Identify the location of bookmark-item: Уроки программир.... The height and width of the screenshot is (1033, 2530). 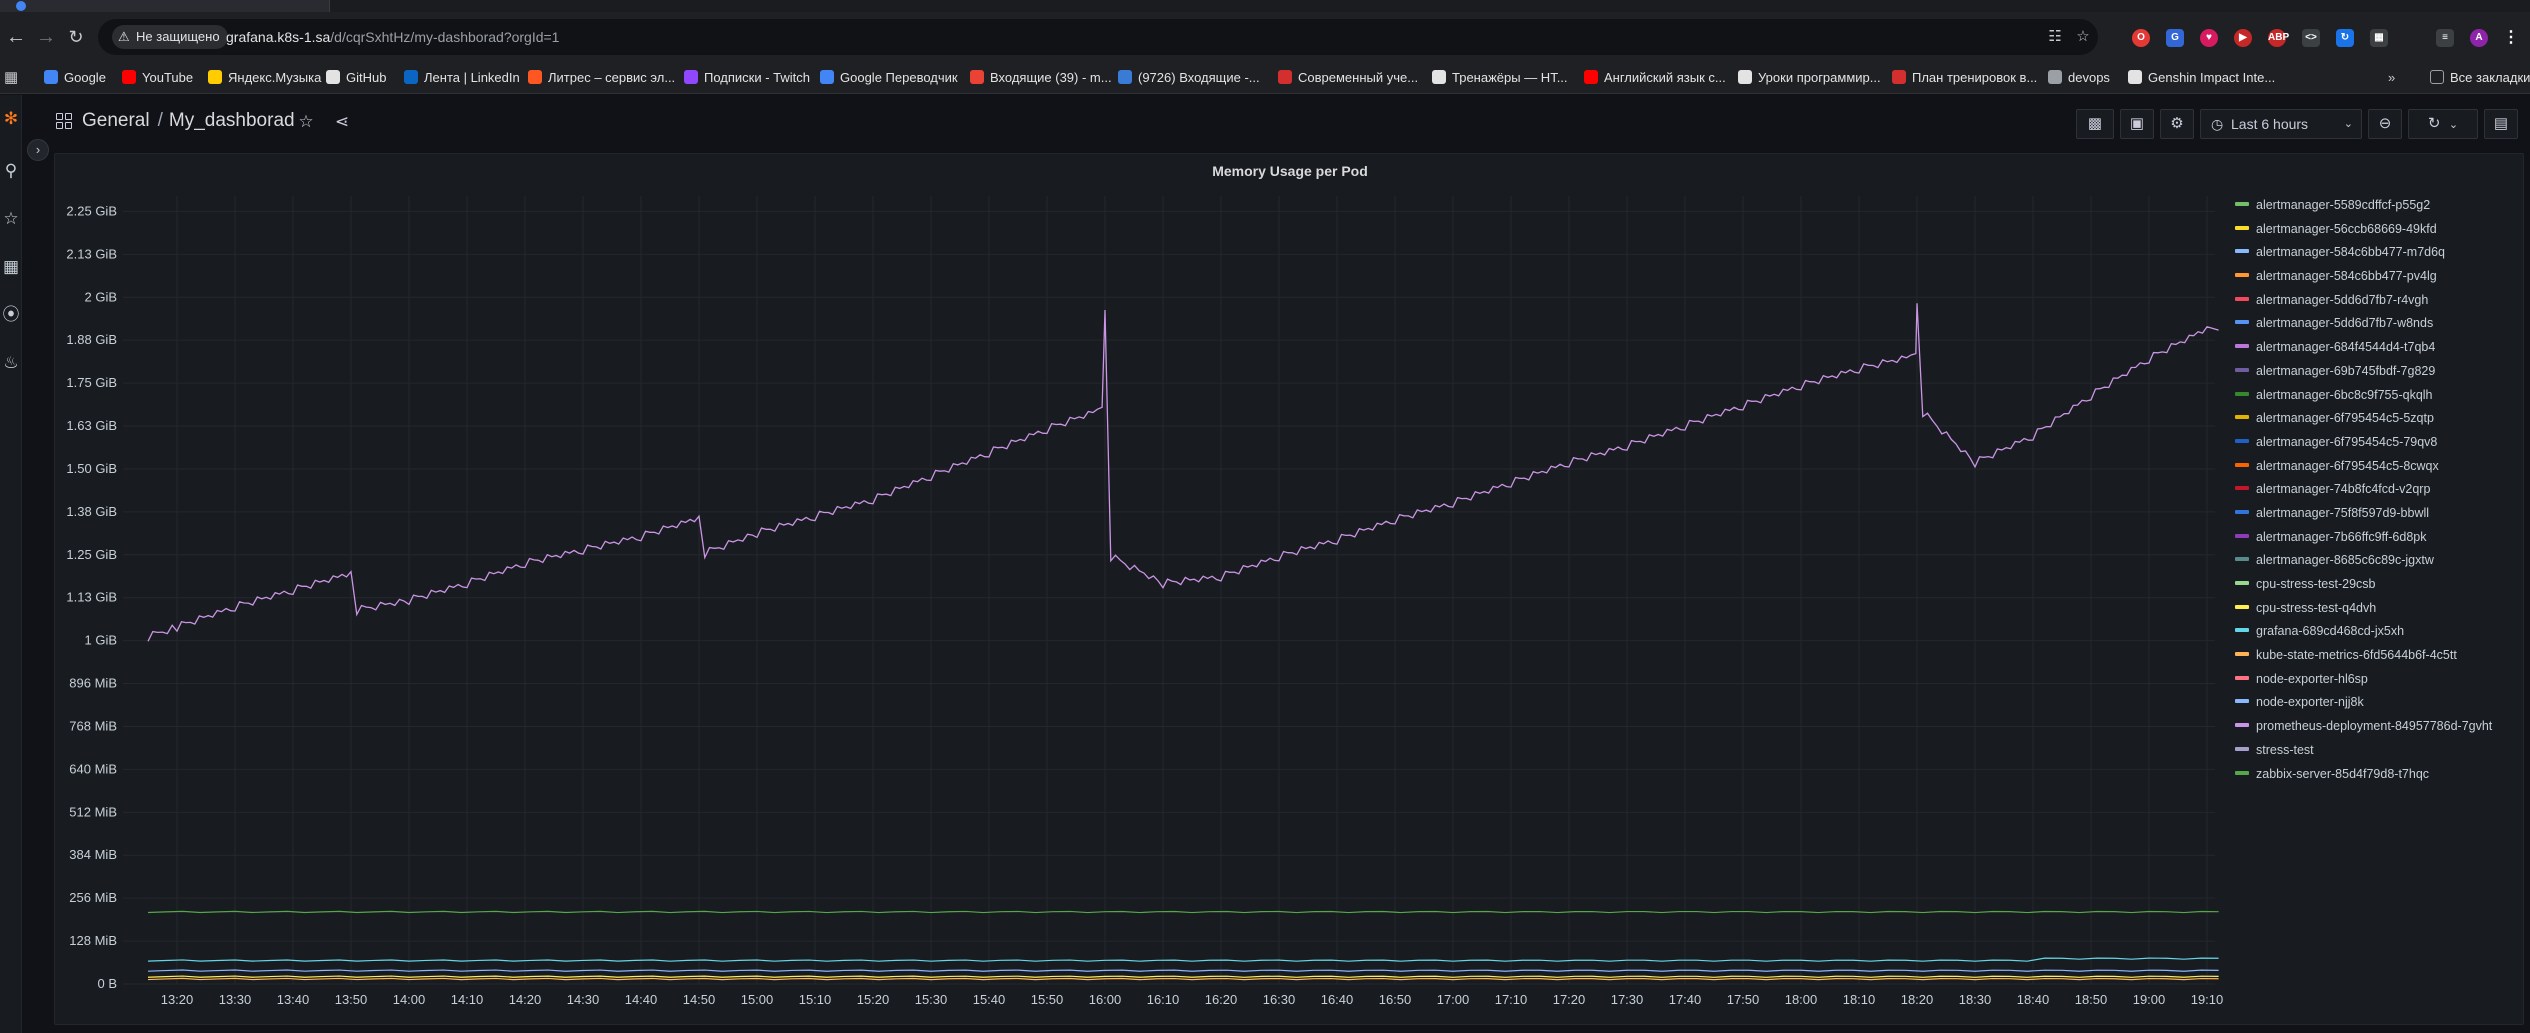
(1809, 78).